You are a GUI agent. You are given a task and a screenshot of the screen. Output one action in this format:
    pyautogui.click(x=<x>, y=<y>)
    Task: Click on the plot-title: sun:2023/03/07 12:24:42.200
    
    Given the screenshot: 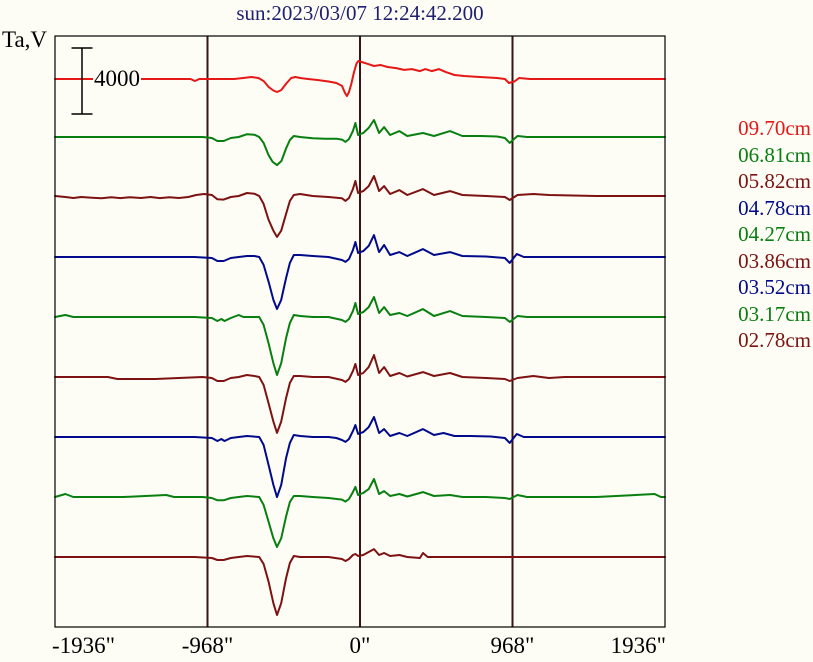 What is the action you would take?
    pyautogui.click(x=360, y=13)
    